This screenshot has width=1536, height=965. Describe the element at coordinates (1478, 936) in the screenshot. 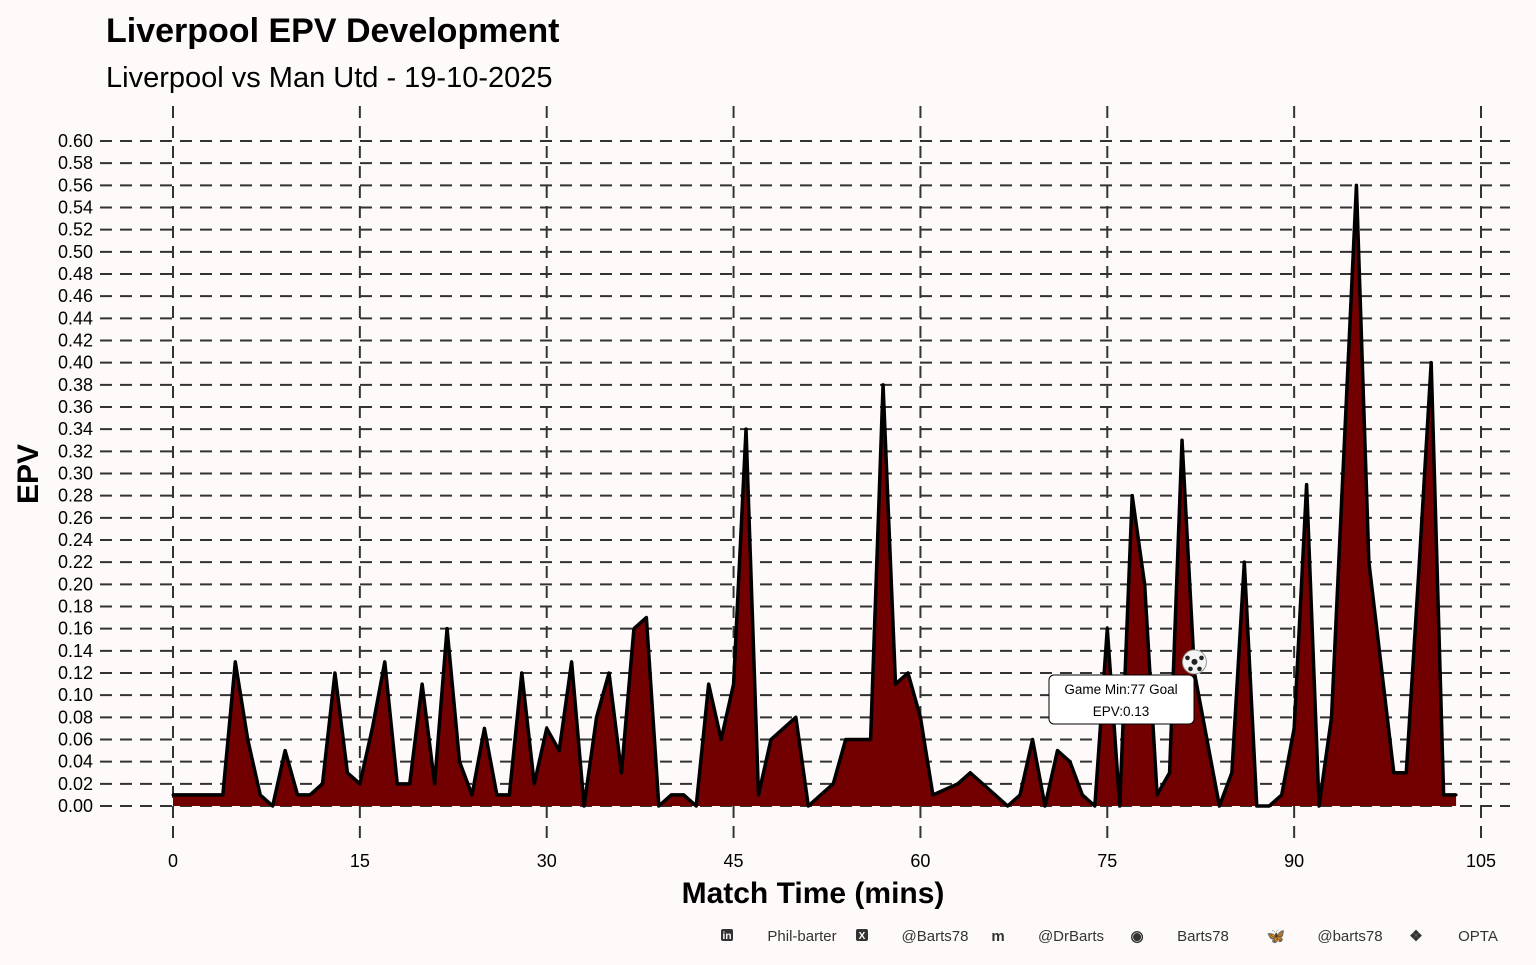

I see `footer-label: OPTA` at that location.